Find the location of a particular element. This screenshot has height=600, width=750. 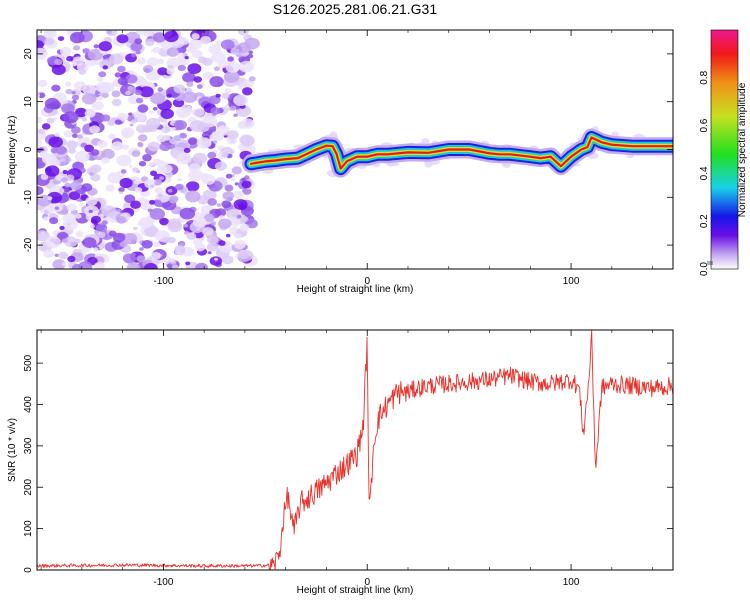

colorbar-tick-label: 0.0 is located at coordinates (704, 269).